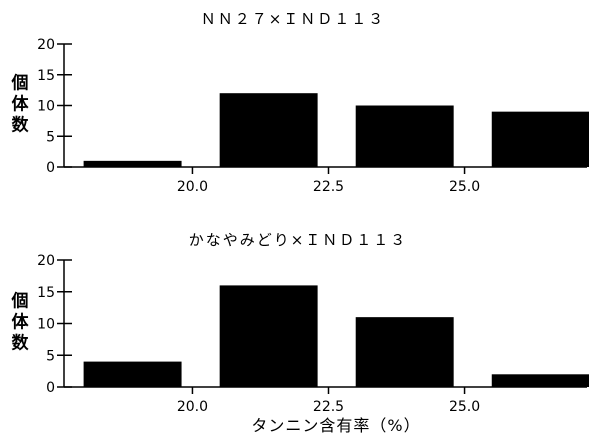 This screenshot has height=439, width=589. I want to click on chart-title-top: ＮＮ２７×ＩＮＤ１１３, so click(293, 19).